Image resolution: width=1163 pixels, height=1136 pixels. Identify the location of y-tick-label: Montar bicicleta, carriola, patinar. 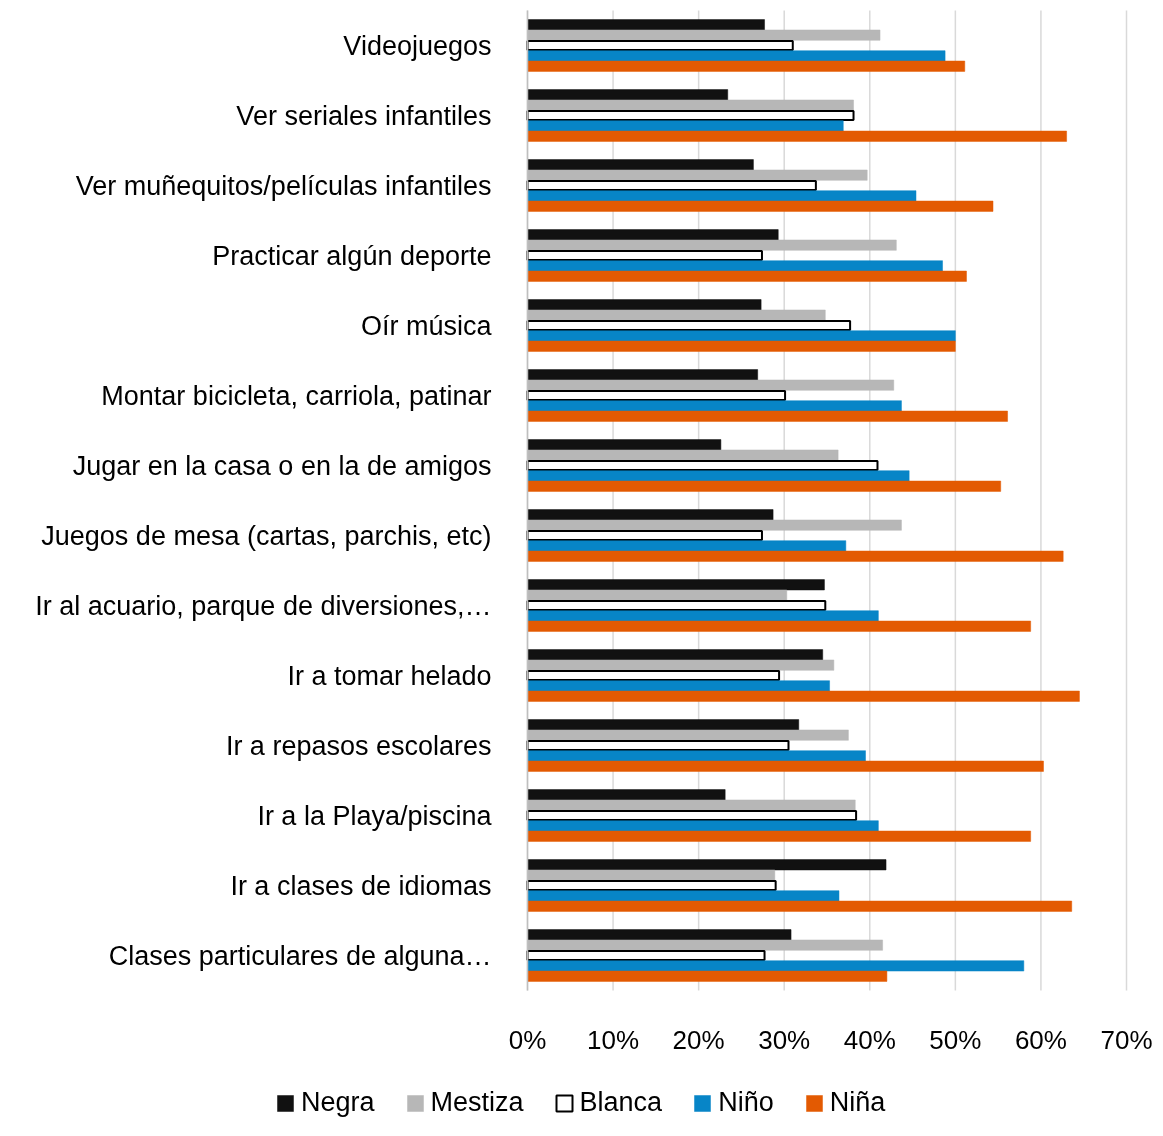
(296, 395).